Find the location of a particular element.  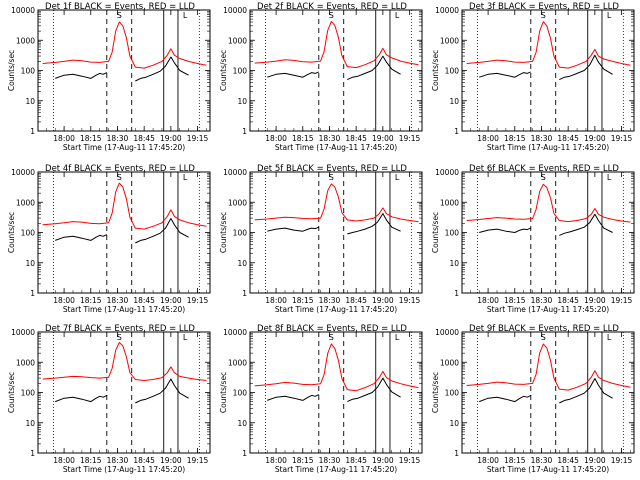

panel-title: Det 4f BLACK = Events, RED = LLD is located at coordinates (120, 169).